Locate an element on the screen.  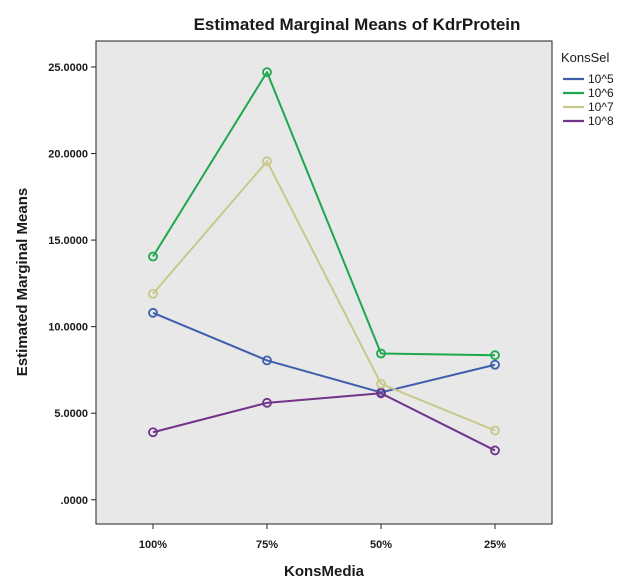
x-tick-label: 75% is located at coordinates (267, 545).